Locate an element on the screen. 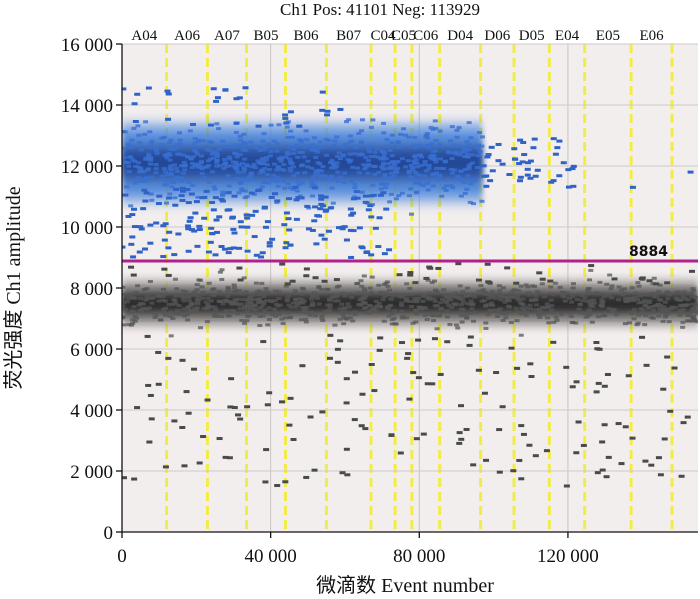 The height and width of the screenshot is (599, 700). well-label: B05 is located at coordinates (265, 36).